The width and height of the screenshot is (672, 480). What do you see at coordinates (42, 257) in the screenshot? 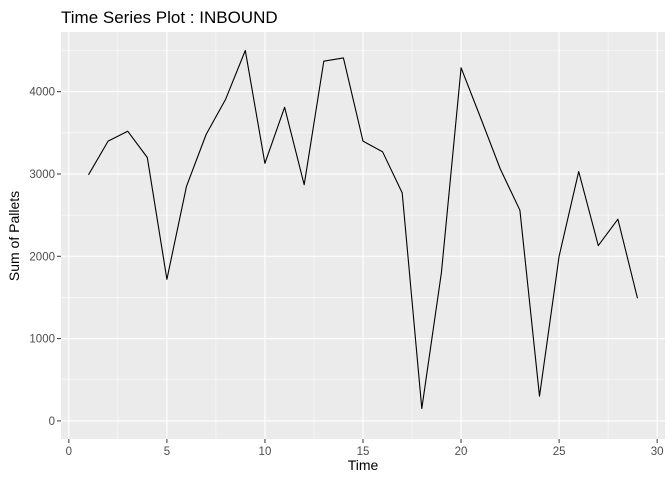
I see `y-tick-label: 2000` at bounding box center [42, 257].